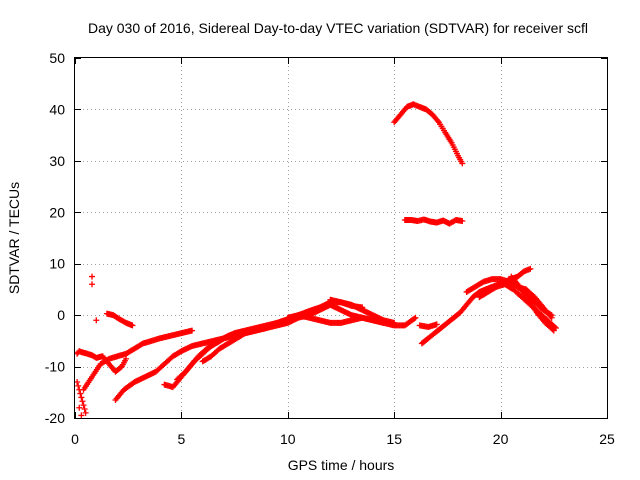 Image resolution: width=640 pixels, height=480 pixels. Describe the element at coordinates (57, 264) in the screenshot. I see `y-tick-label: 10` at that location.